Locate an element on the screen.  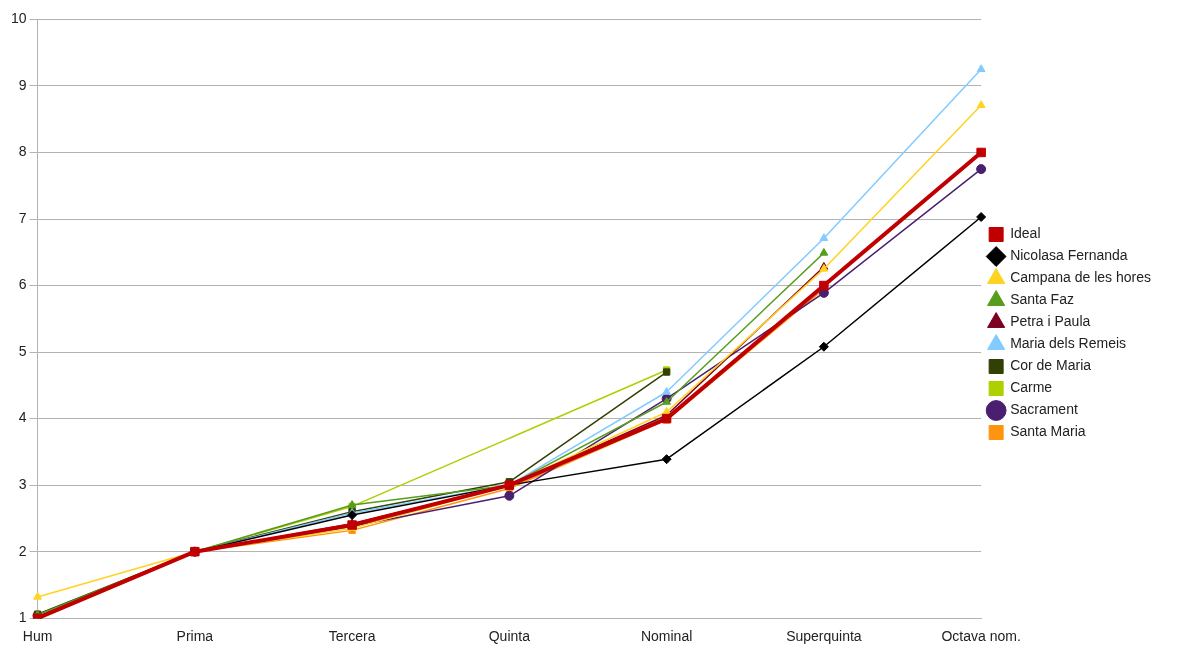
y-tick-label: 2 is located at coordinates (22, 550).